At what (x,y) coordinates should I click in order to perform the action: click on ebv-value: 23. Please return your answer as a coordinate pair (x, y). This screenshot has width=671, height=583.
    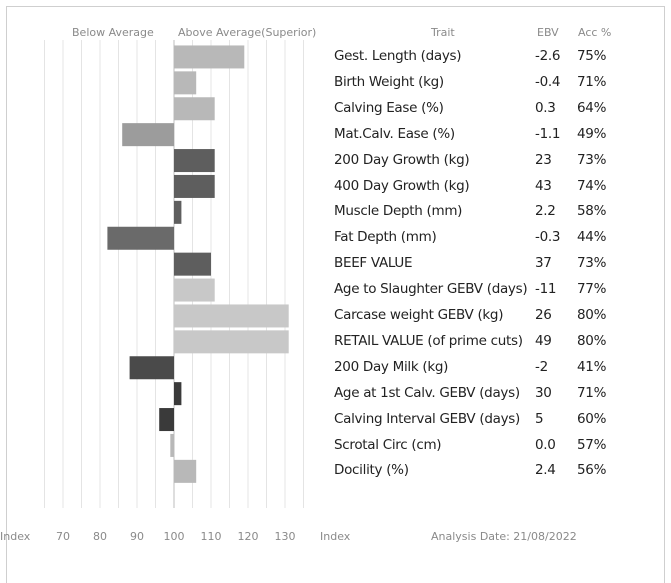
    Looking at the image, I should click on (543, 159).